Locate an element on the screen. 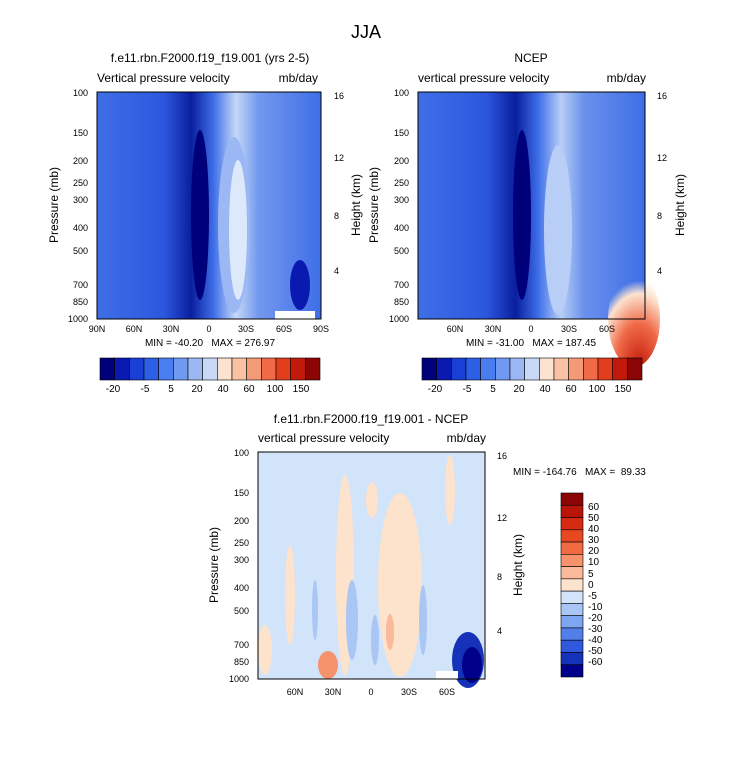 This screenshot has height=774, width=733. panel-1-y2tick: 16 is located at coordinates (339, 96).